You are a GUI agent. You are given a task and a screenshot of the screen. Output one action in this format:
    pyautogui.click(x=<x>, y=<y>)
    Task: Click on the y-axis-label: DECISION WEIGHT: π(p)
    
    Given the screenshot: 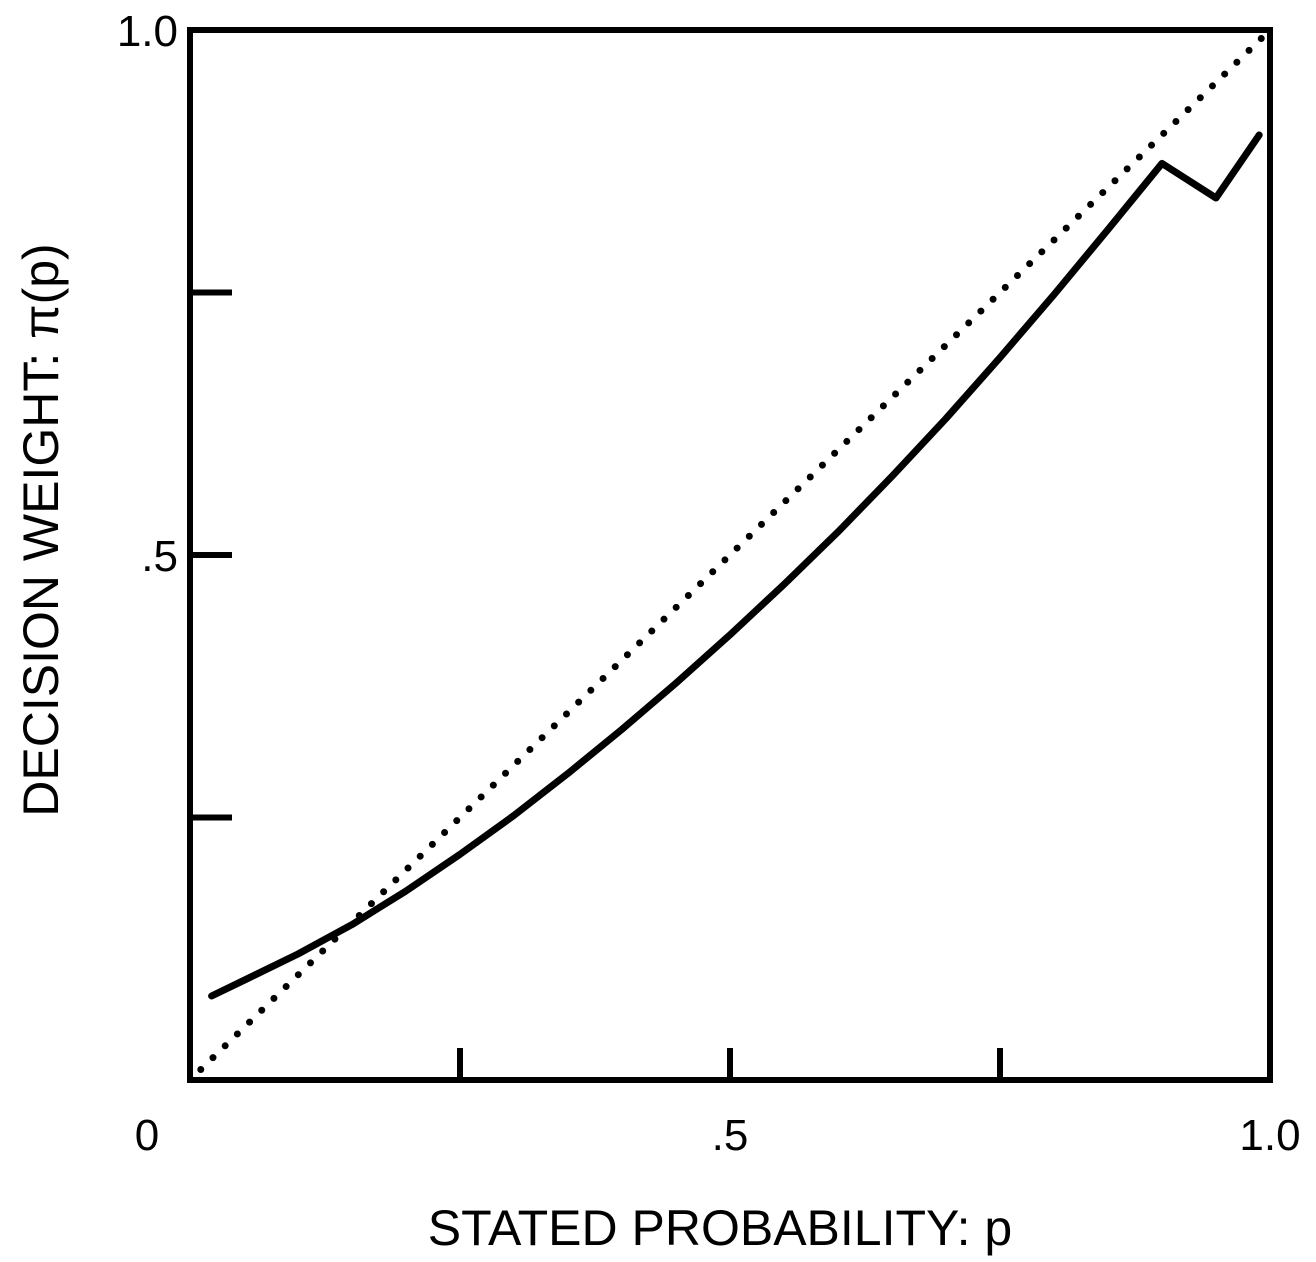 What is the action you would take?
    pyautogui.click(x=41, y=529)
    